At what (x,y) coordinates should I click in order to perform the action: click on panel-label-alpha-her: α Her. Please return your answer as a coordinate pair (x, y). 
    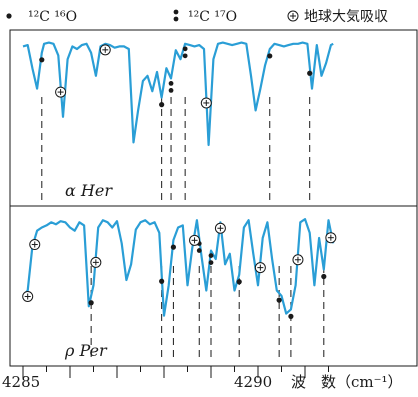
    Looking at the image, I should click on (89, 190).